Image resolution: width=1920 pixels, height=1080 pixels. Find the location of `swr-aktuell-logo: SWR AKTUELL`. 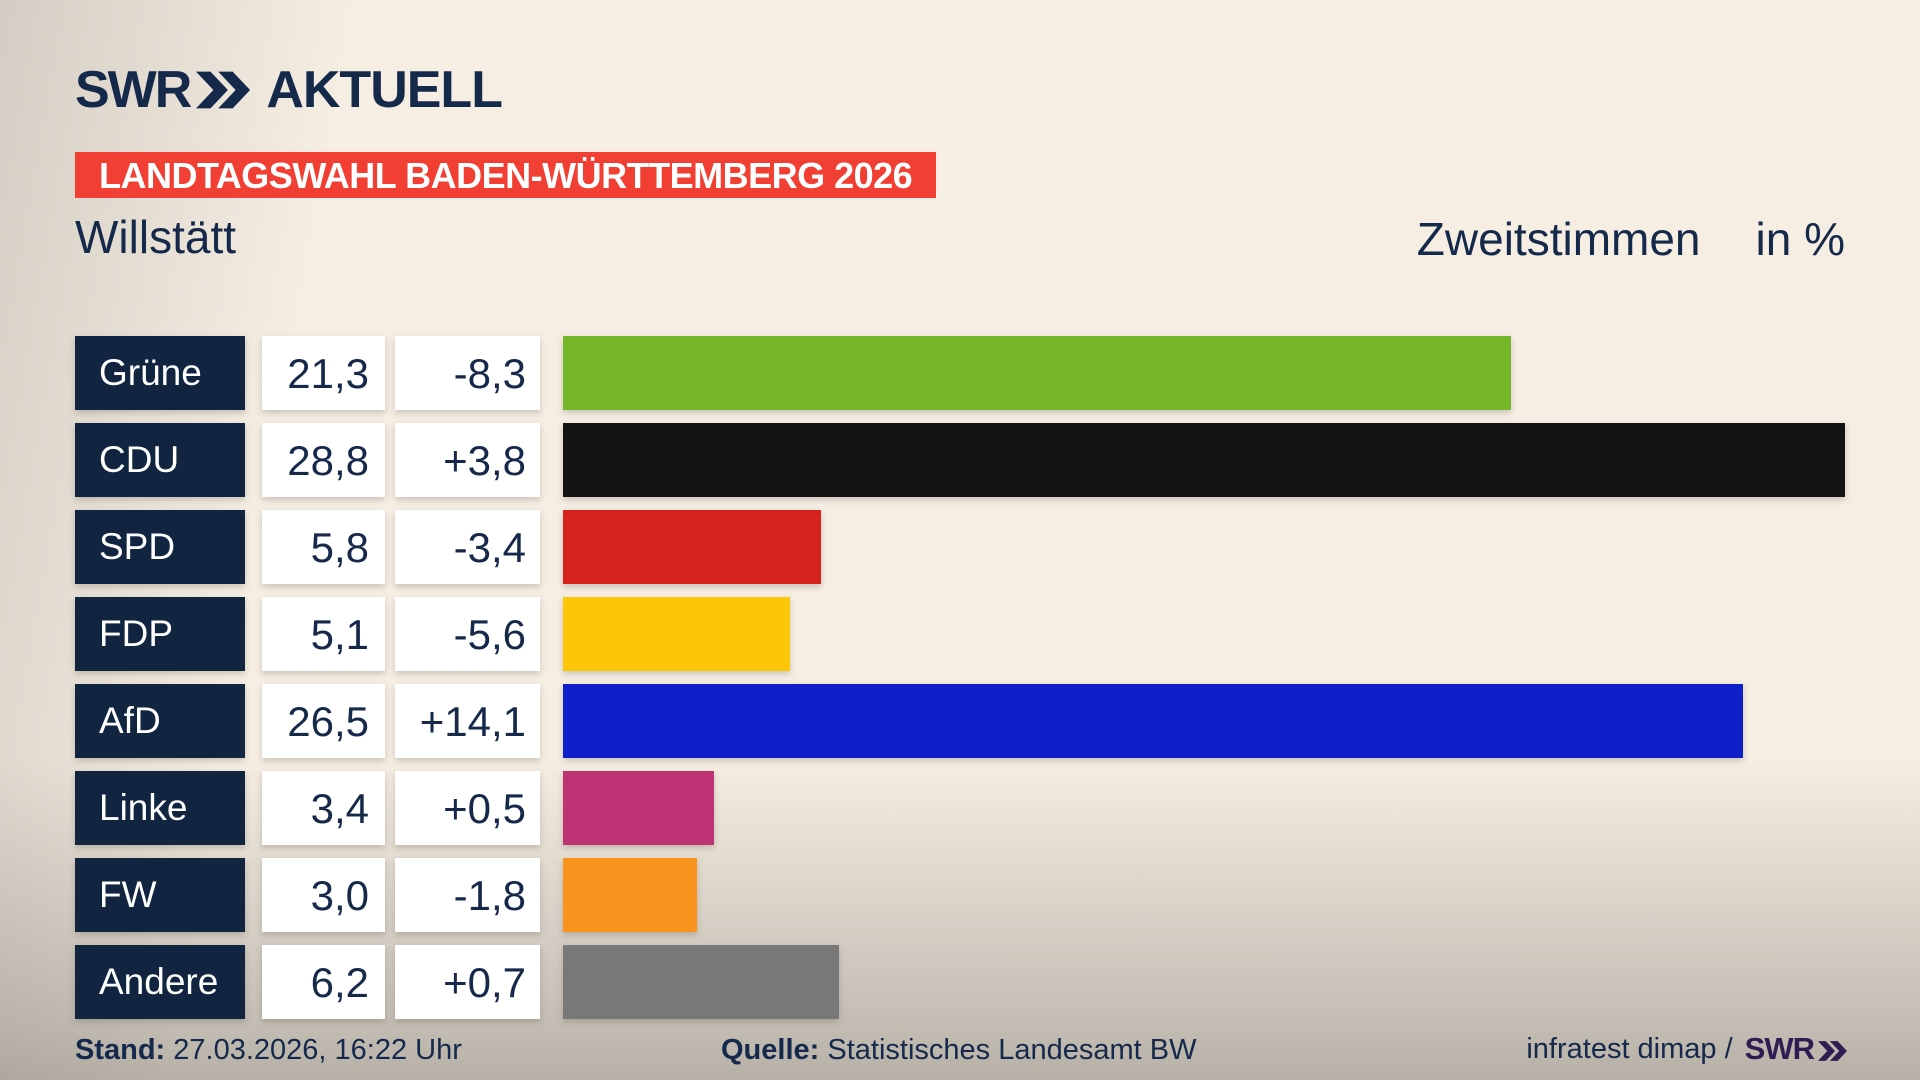

swr-aktuell-logo: SWR AKTUELL is located at coordinates (289, 90).